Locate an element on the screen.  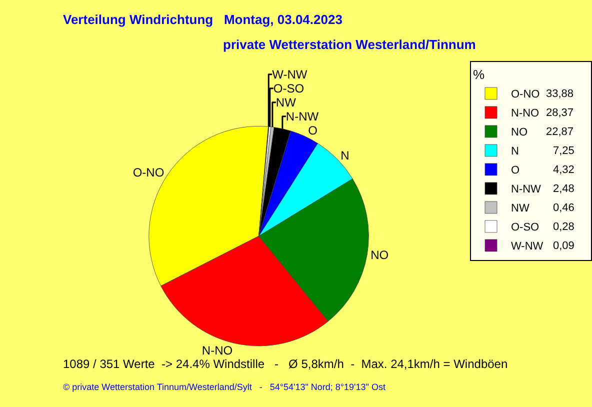
legend-label: NO is located at coordinates (519, 132).